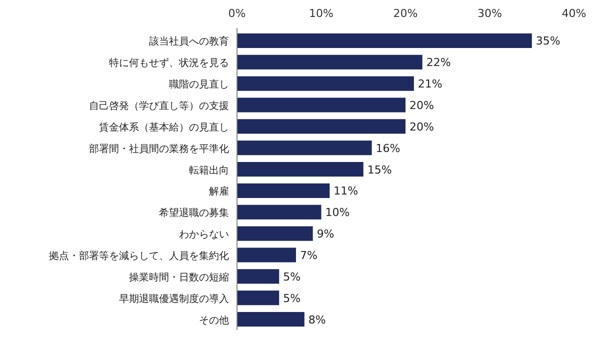 This screenshot has height=343, width=603. I want to click on data-label: 8%, so click(317, 319).